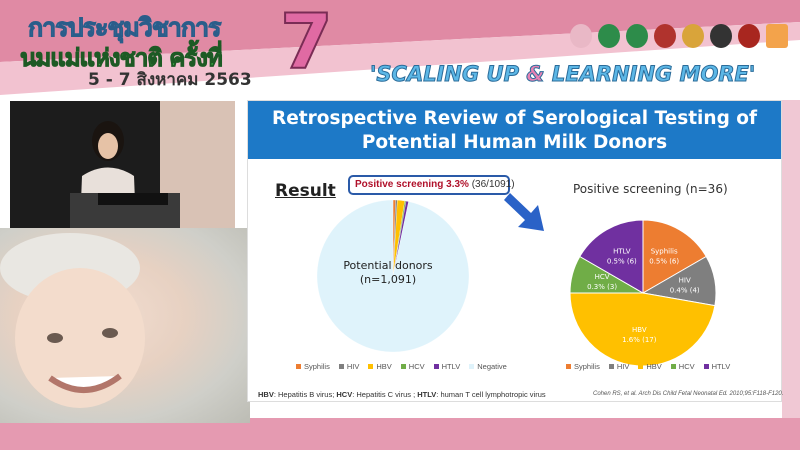 The width and height of the screenshot is (800, 450). What do you see at coordinates (488, 366) in the screenshot?
I see `legend-item-negative: Negative` at bounding box center [488, 366].